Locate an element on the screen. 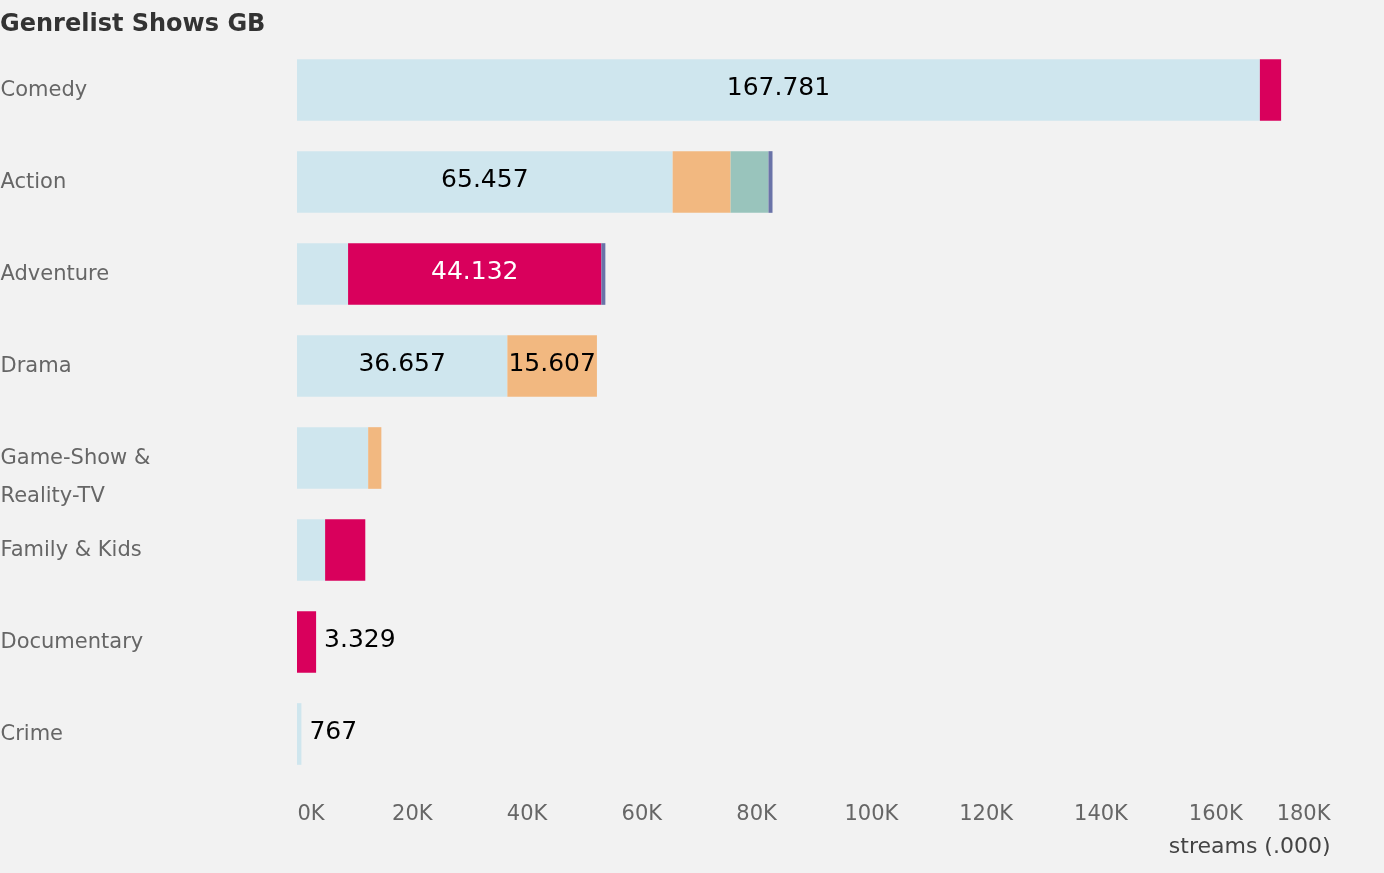 The image size is (1384, 873). y-tick-label: Adventure is located at coordinates (55, 273).